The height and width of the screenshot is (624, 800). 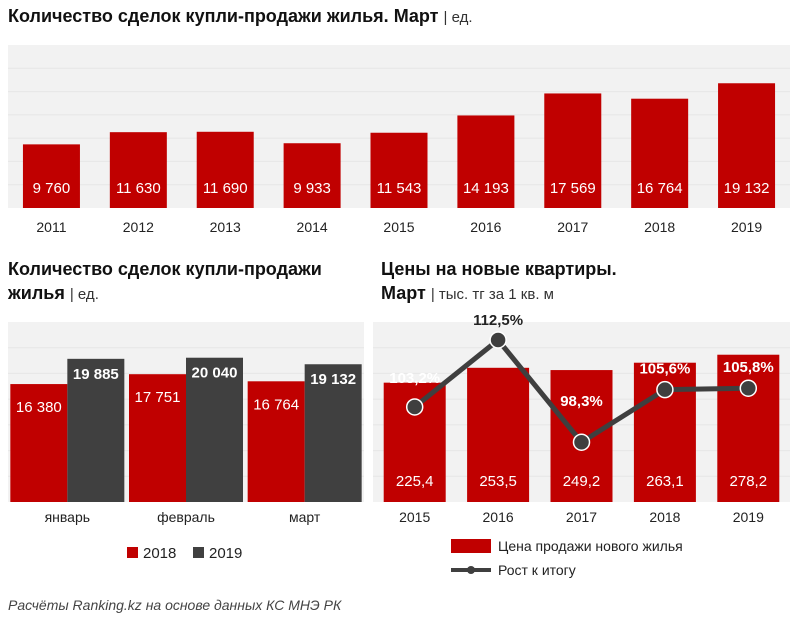 What do you see at coordinates (198, 16) in the screenshot?
I see `chart1-title-text: Количество сделок купли-продажи жилья.` at bounding box center [198, 16].